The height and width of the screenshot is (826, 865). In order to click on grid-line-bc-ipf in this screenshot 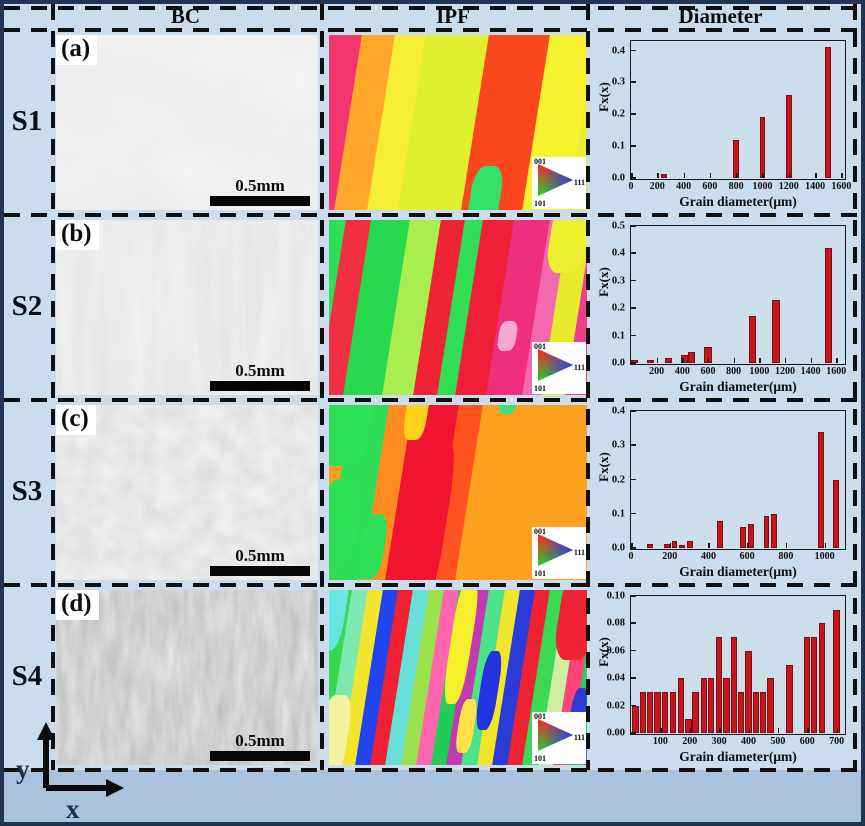, I will do `click(322, 387)`.